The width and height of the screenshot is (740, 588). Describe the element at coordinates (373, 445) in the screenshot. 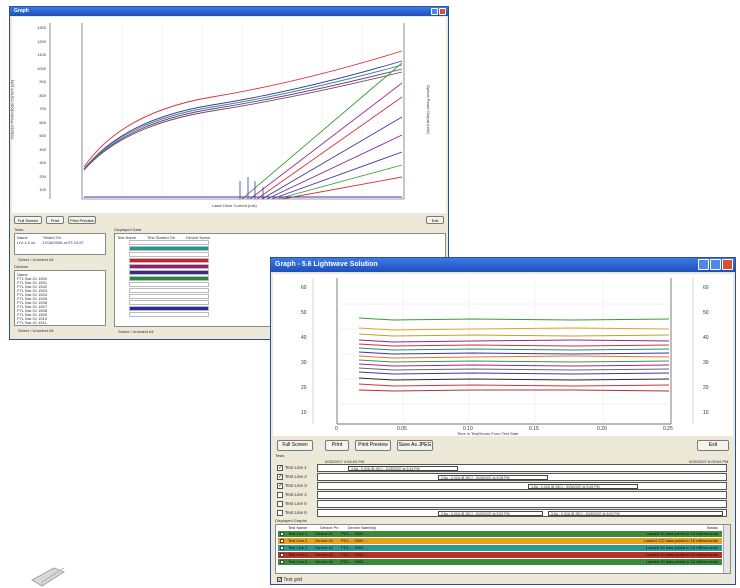

I see `main-print-preview-button: Print Preview` at that location.